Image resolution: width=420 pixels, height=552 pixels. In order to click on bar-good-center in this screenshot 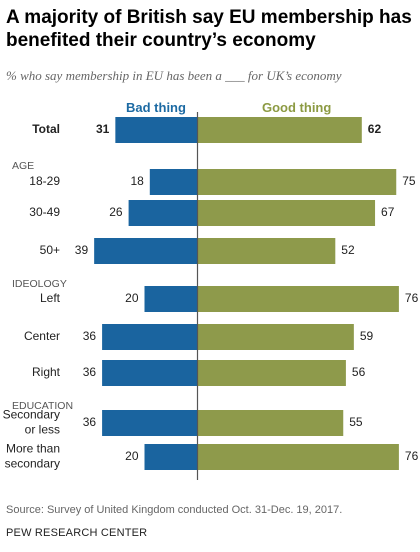, I will do `click(275, 337)`.